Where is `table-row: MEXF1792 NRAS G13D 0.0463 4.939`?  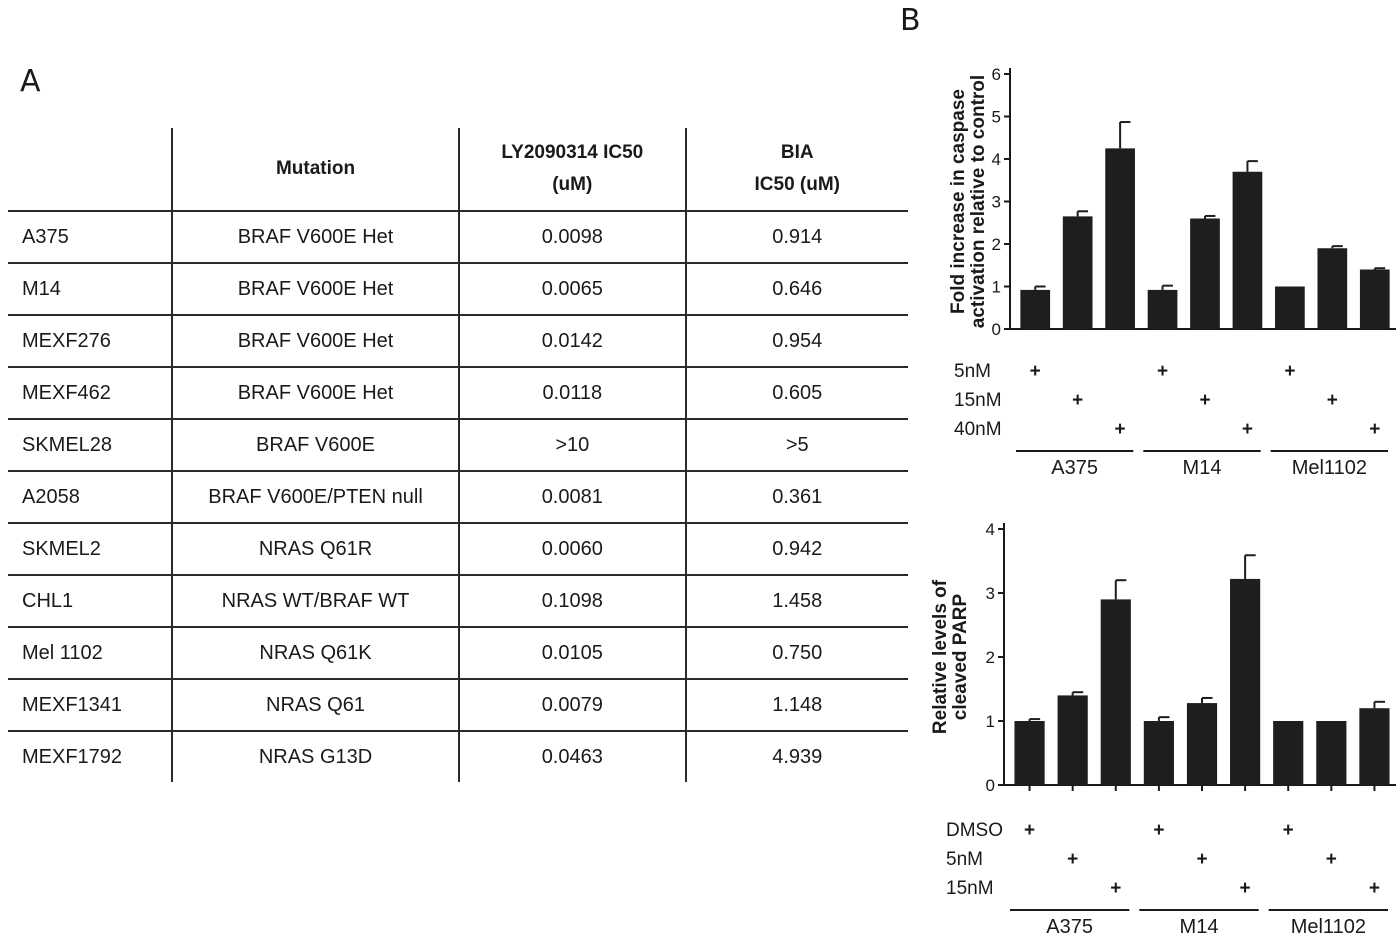 table-row: MEXF1792 NRAS G13D 0.0463 4.939 is located at coordinates (458, 757).